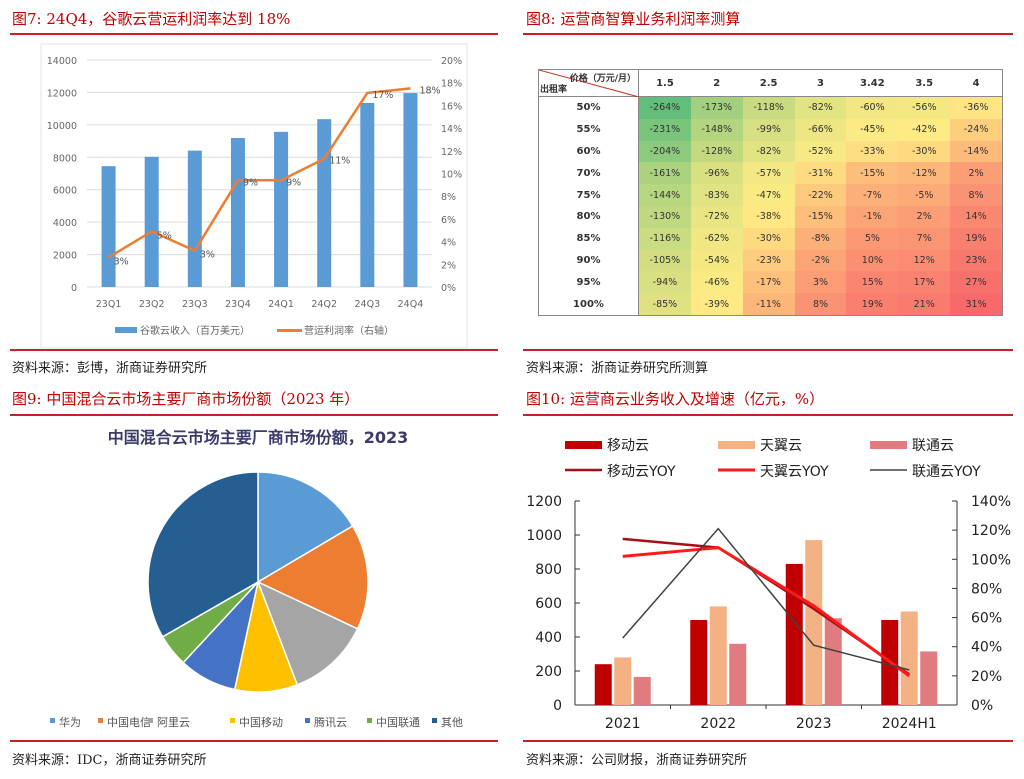 Image resolution: width=1024 pixels, height=779 pixels. What do you see at coordinates (195, 304) in the screenshot?
I see `x-tick: 23Q3` at bounding box center [195, 304].